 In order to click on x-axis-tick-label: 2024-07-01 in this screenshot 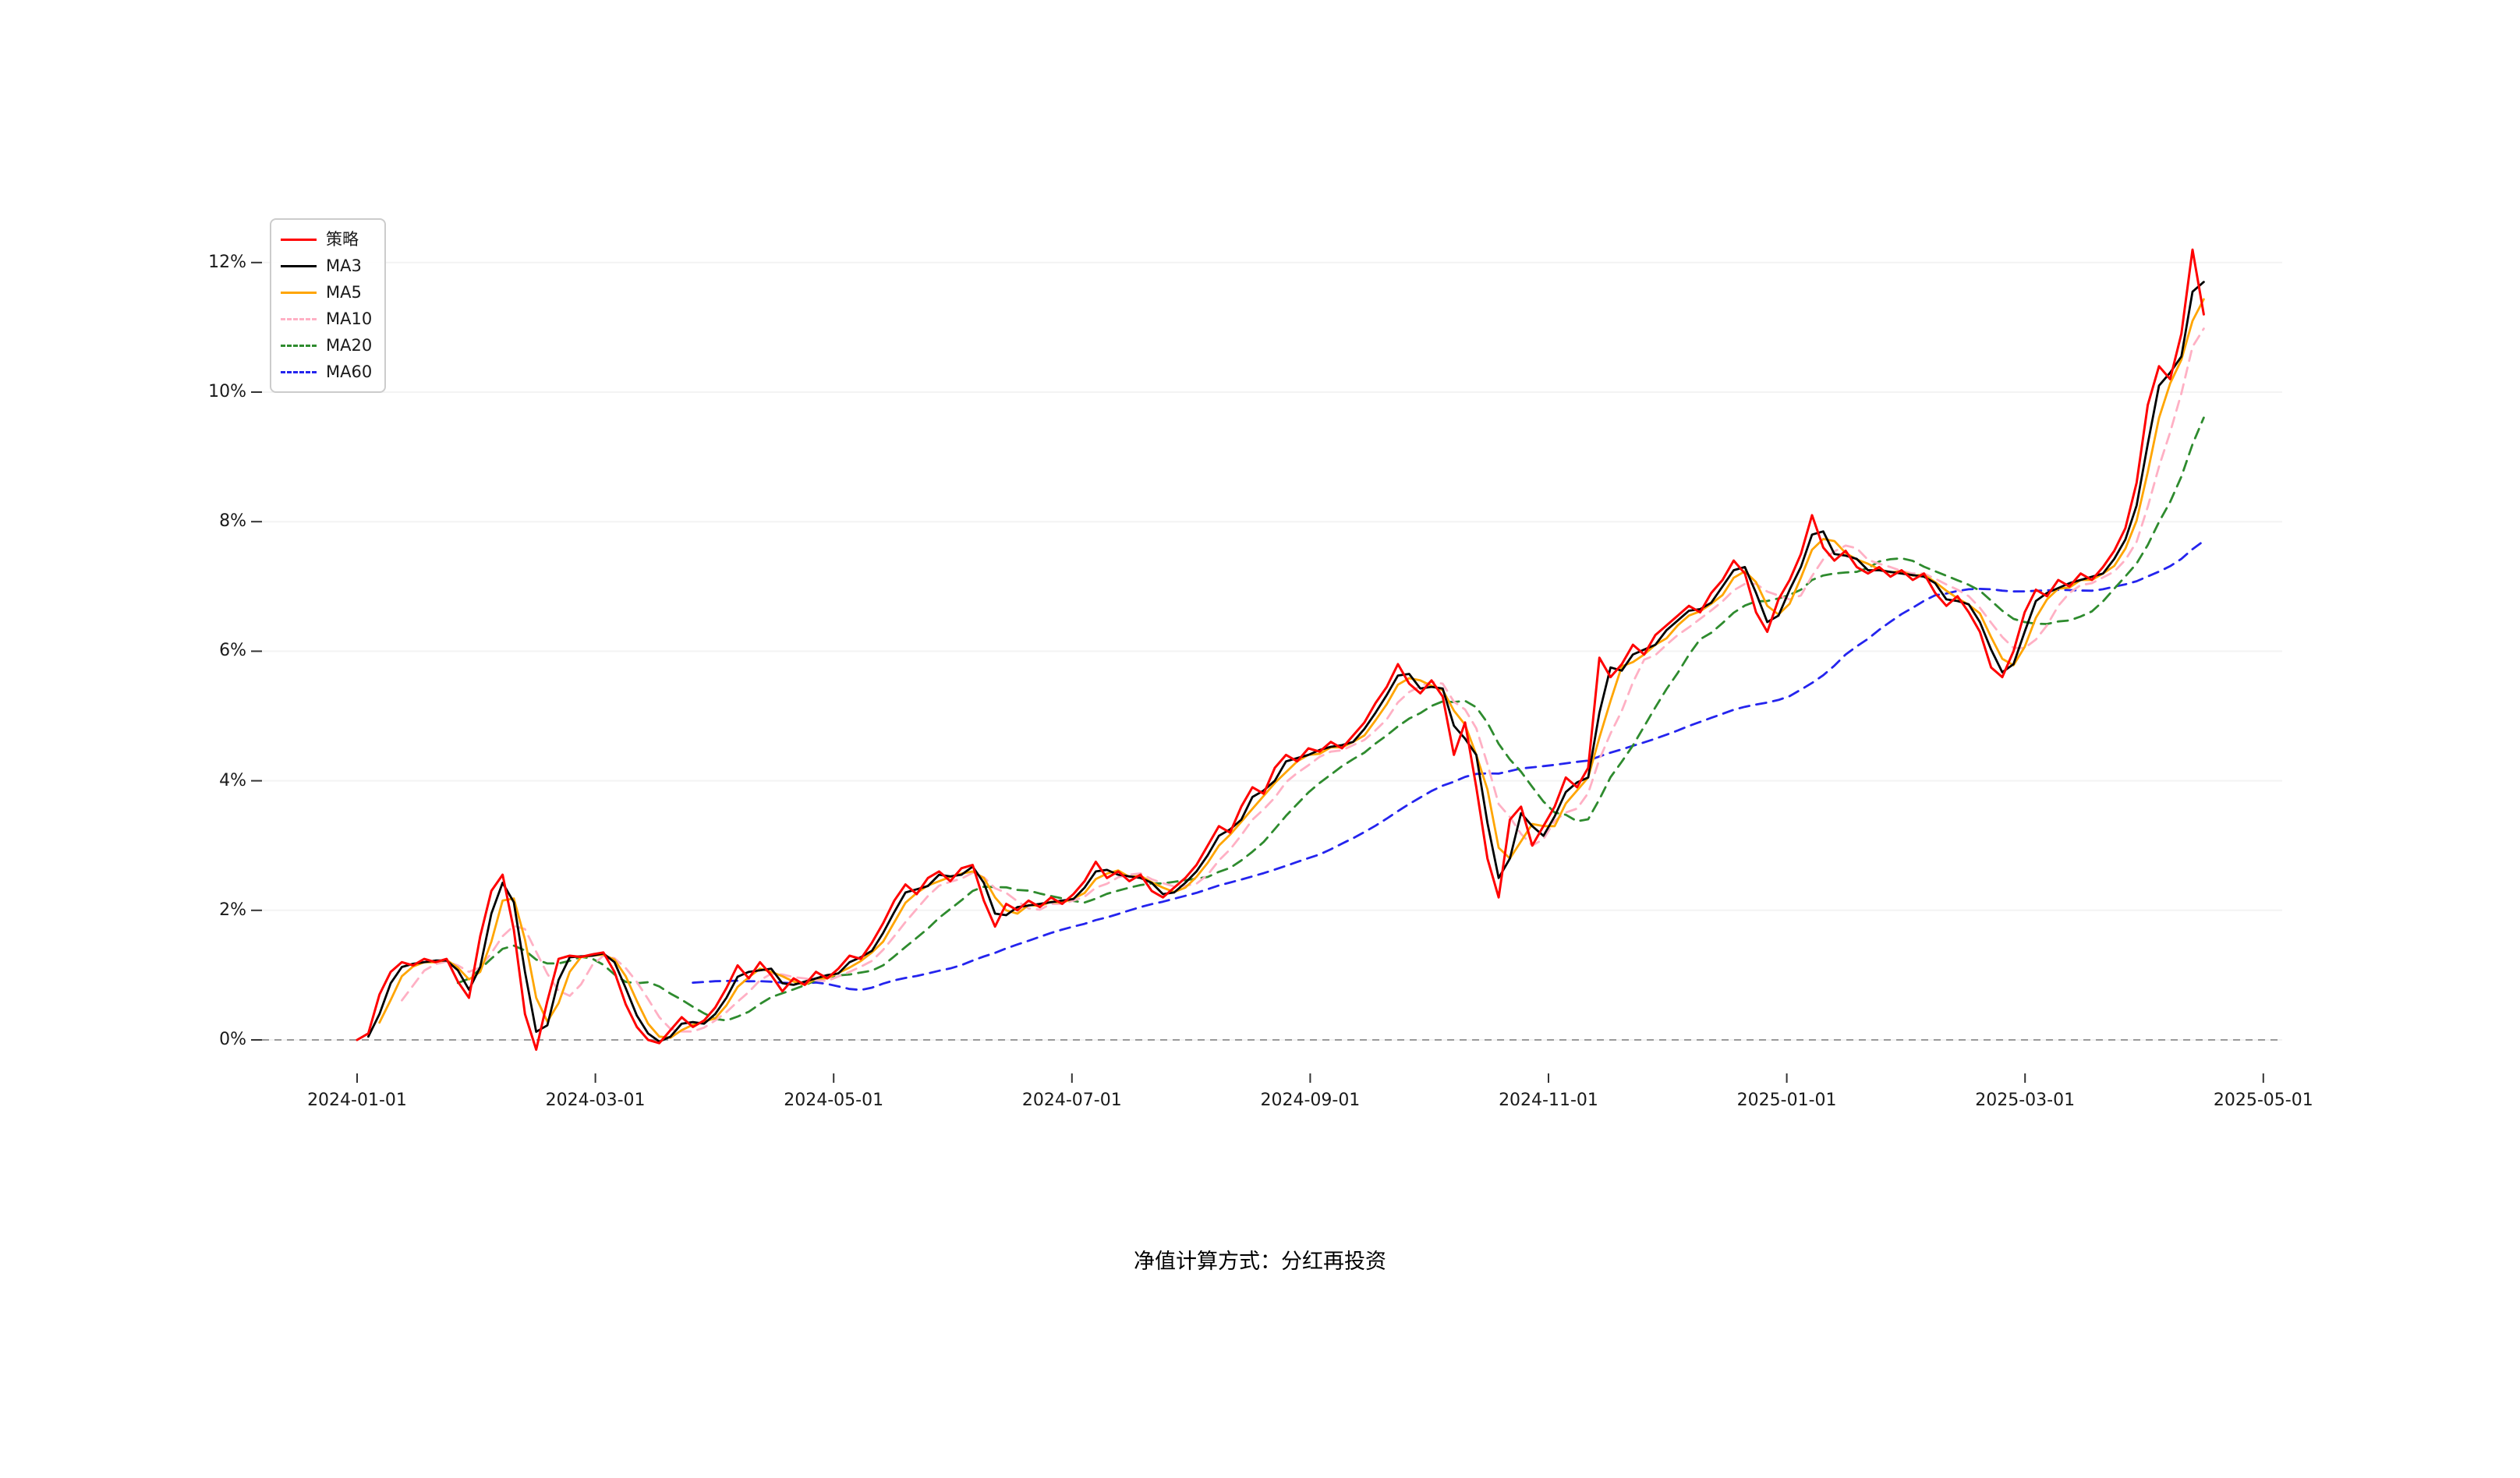, I will do `click(1072, 1100)`.